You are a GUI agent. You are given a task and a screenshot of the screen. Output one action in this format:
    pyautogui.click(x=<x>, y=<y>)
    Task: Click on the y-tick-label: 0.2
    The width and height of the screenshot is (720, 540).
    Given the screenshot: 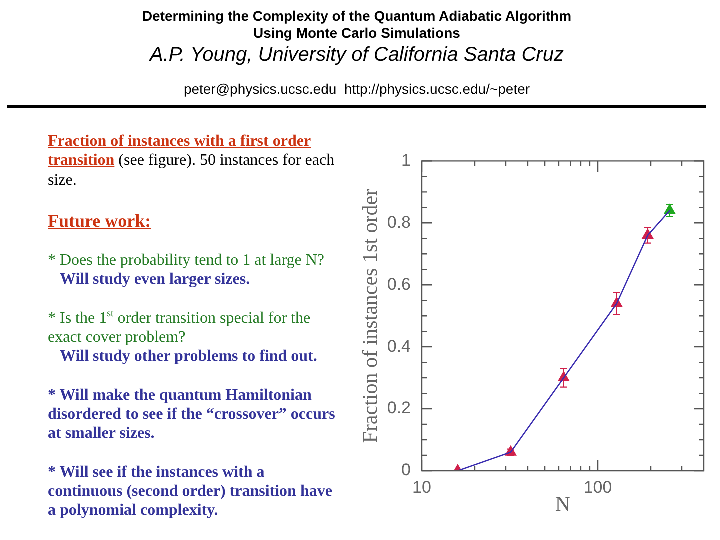 What is the action you would take?
    pyautogui.click(x=399, y=408)
    